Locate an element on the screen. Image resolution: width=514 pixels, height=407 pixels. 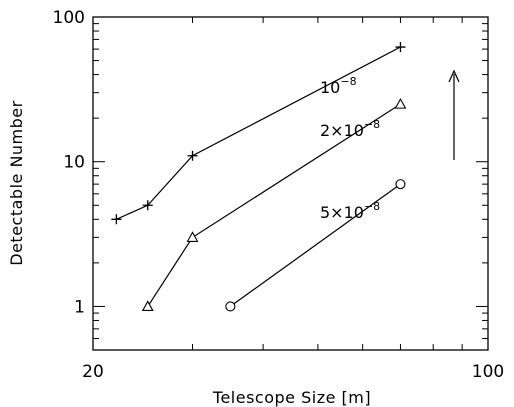
up-arrow-annotation is located at coordinates (454, 115).